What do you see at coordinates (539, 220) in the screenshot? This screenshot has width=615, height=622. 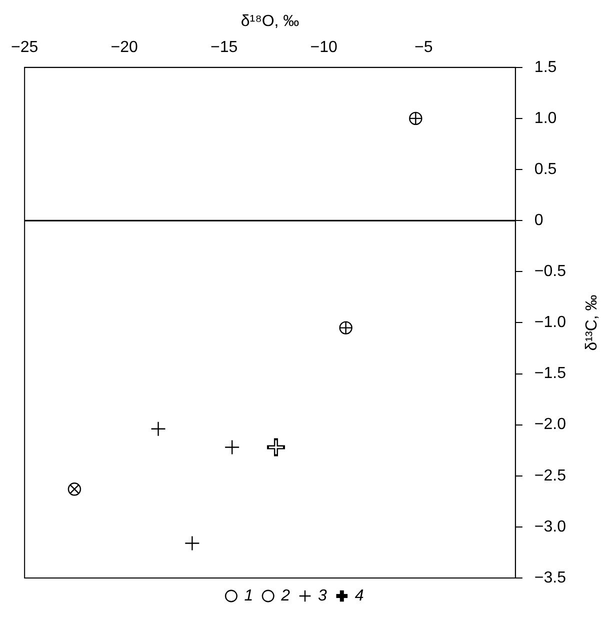 I see `y-tick-label: 0` at bounding box center [539, 220].